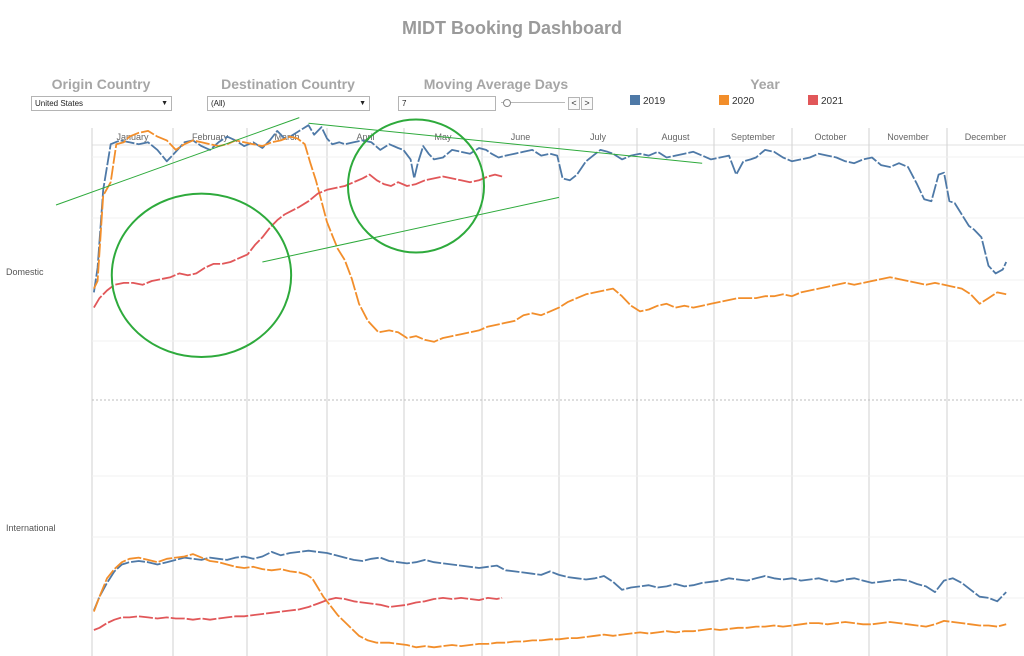  What do you see at coordinates (574, 103) in the screenshot?
I see `decrement-button: <` at bounding box center [574, 103].